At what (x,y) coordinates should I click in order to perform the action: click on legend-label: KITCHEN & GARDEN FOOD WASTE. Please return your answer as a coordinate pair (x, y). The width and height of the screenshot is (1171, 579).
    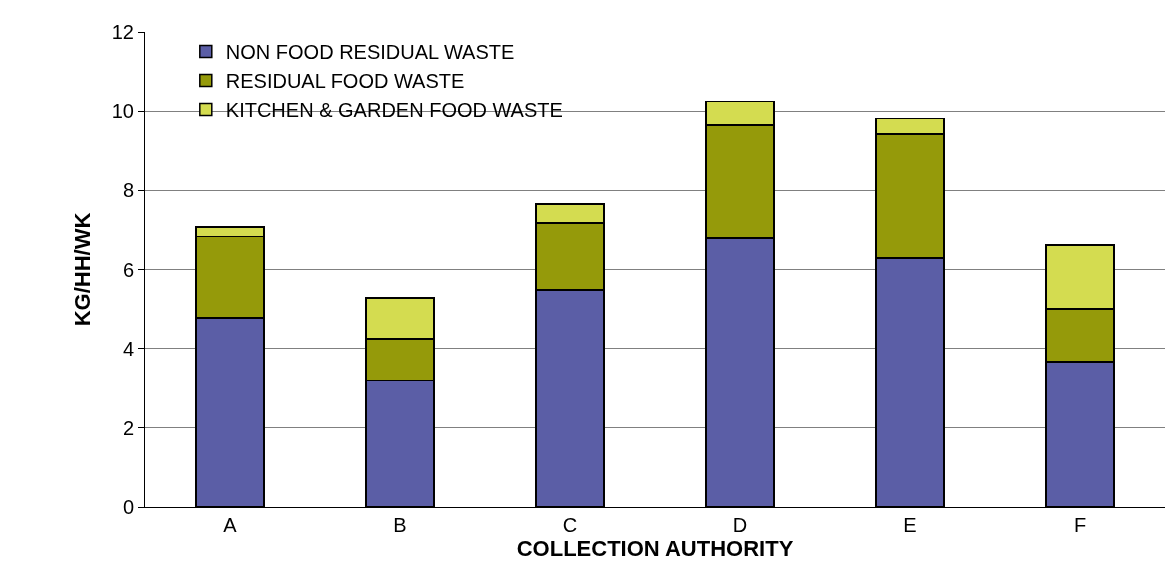
    Looking at the image, I should click on (394, 110).